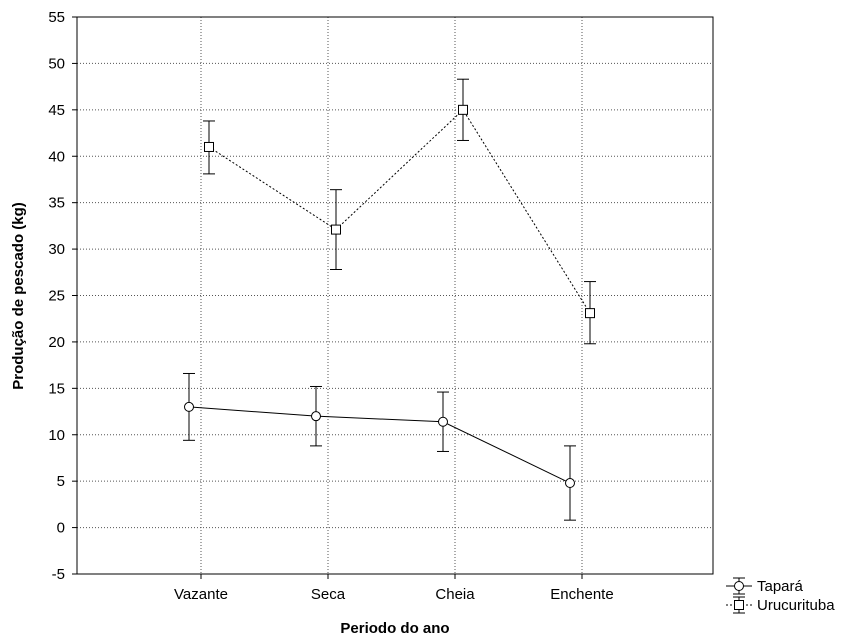 This screenshot has width=860, height=639. I want to click on y-tick-label: 15, so click(56, 388).